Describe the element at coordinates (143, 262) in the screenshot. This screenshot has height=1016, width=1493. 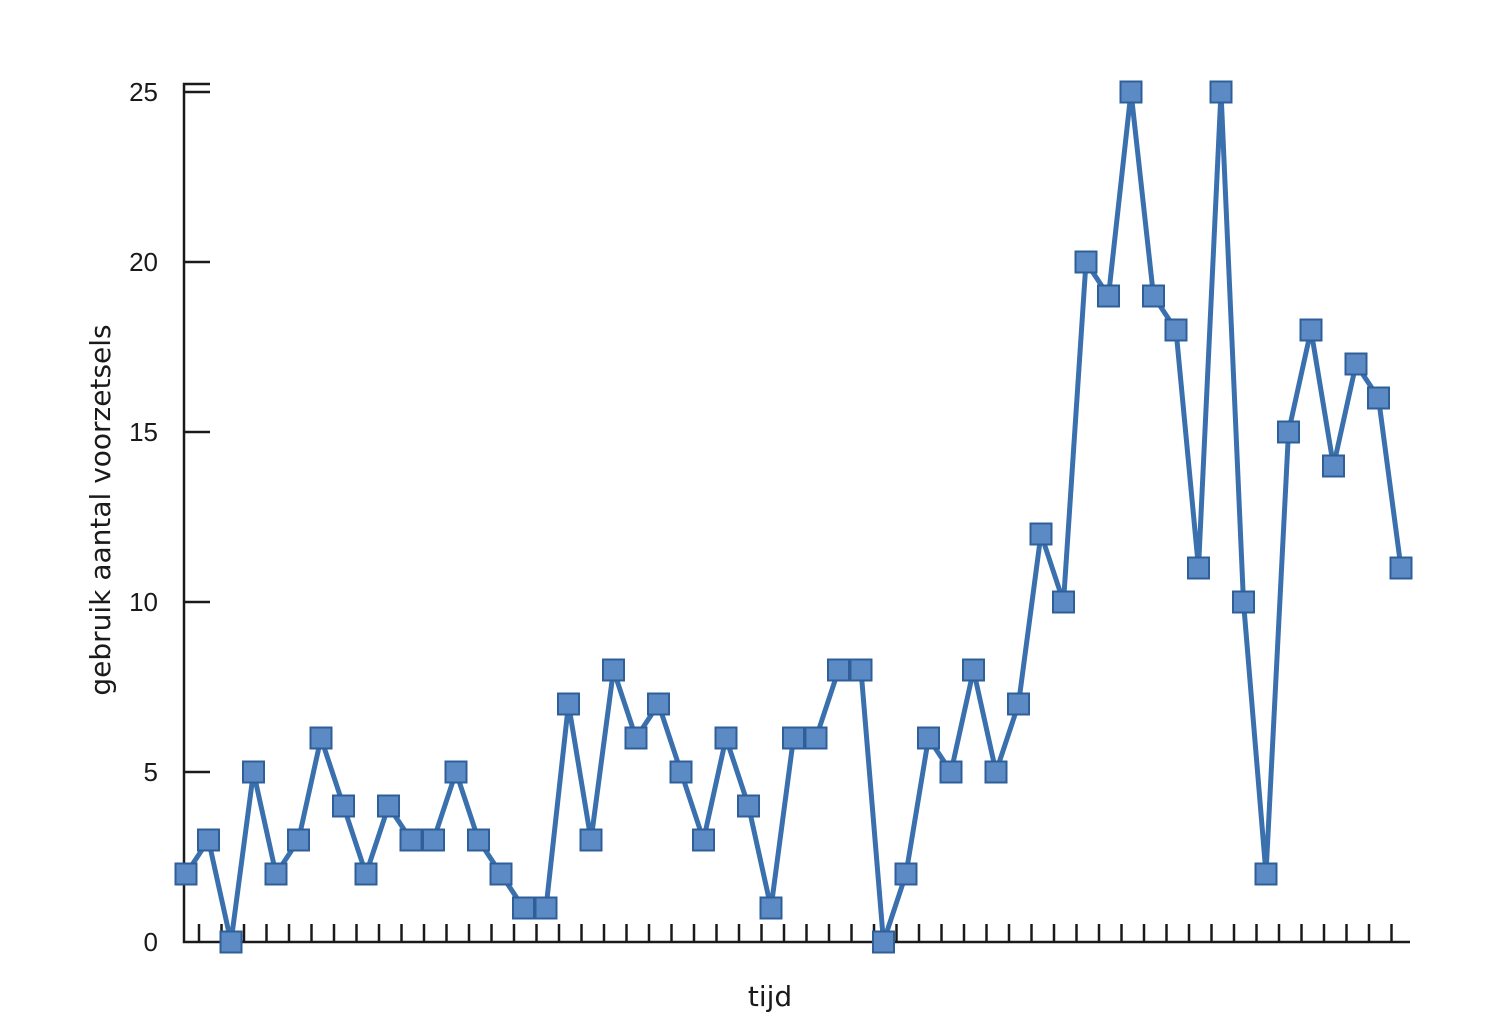
I see `y-tick-label: 20` at that location.